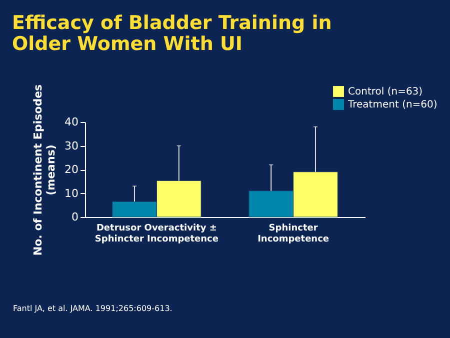 The height and width of the screenshot is (338, 450). I want to click on y-tick-label: 30, so click(71, 145).